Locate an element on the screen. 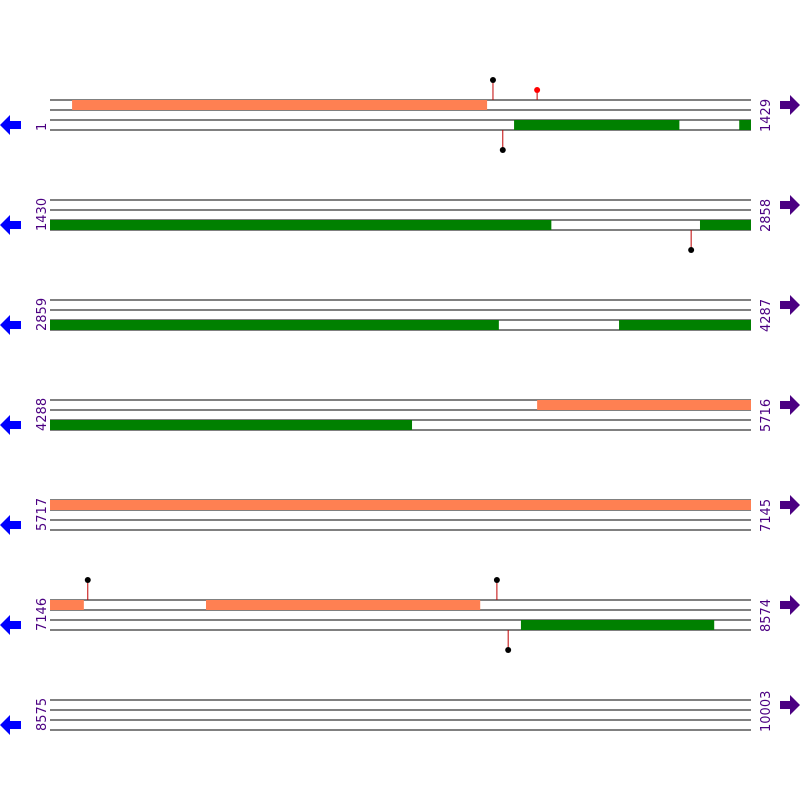 The width and height of the screenshot is (800, 804). end-label: 8574 is located at coordinates (766, 615).